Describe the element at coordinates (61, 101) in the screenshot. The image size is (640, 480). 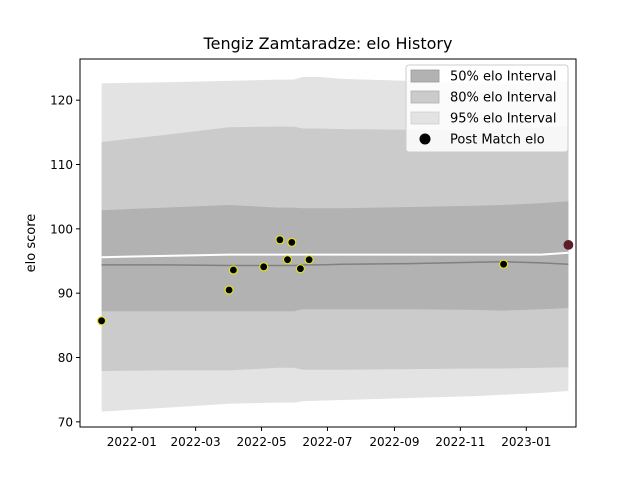
I see `y-tick-label: 120` at that location.